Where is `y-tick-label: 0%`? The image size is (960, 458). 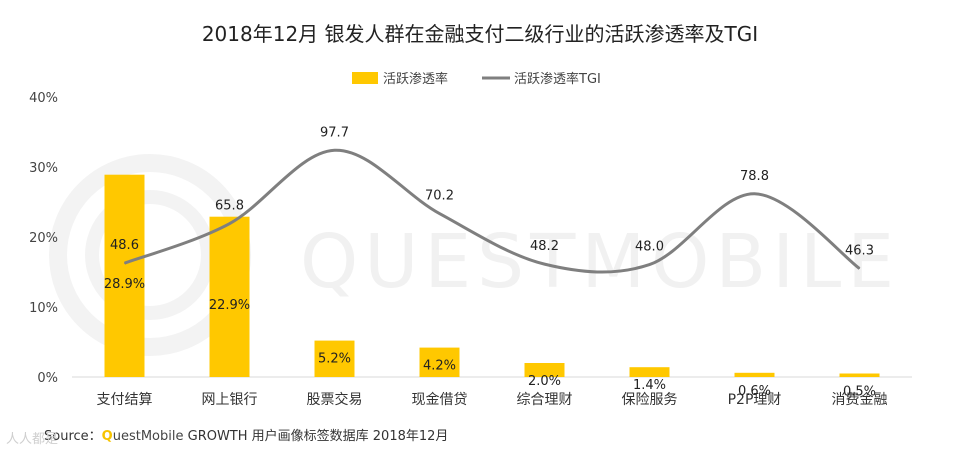
y-tick-label: 0% is located at coordinates (47, 378).